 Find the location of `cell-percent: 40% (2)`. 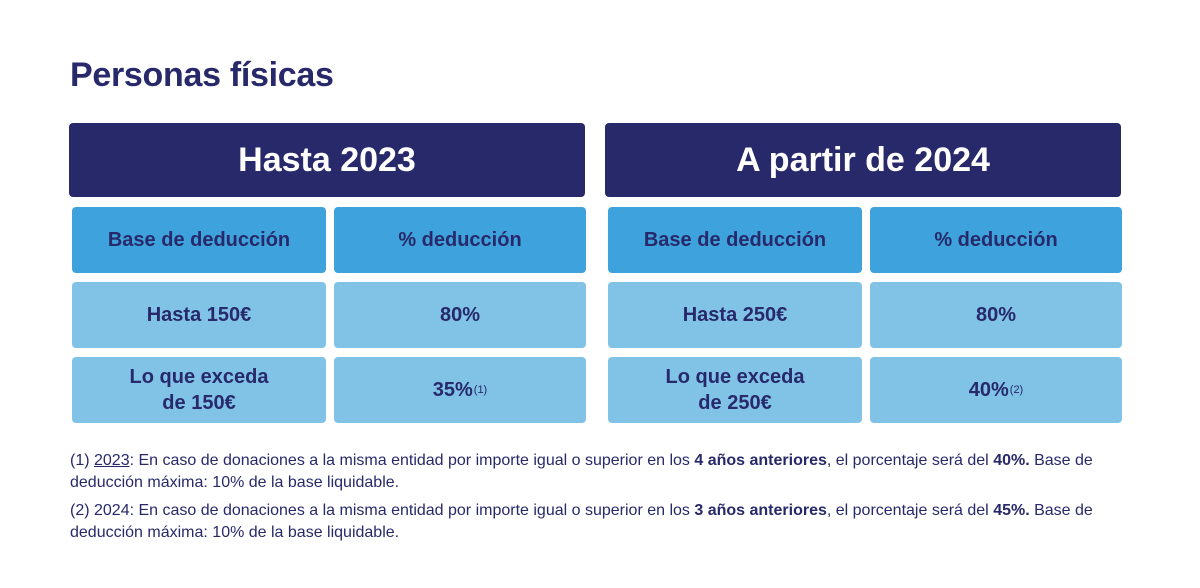

cell-percent: 40% (2) is located at coordinates (996, 390).